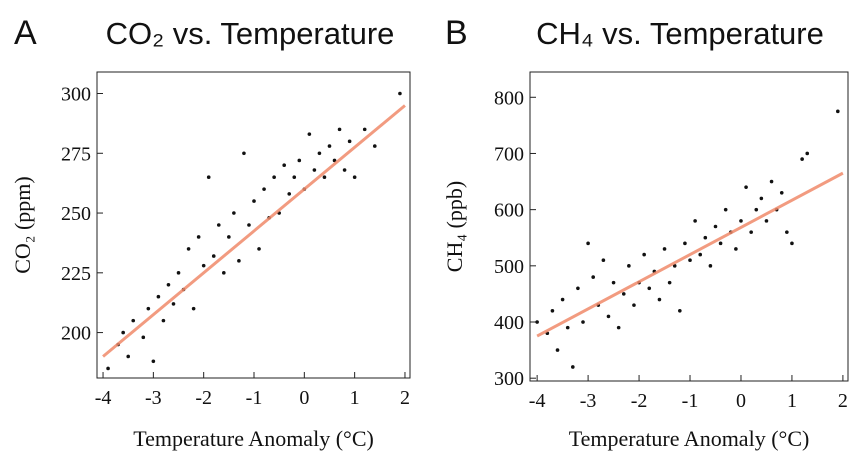 Image resolution: width=855 pixels, height=459 pixels. Describe the element at coordinates (509, 154) in the screenshot. I see `y-tick-label: 700` at that location.